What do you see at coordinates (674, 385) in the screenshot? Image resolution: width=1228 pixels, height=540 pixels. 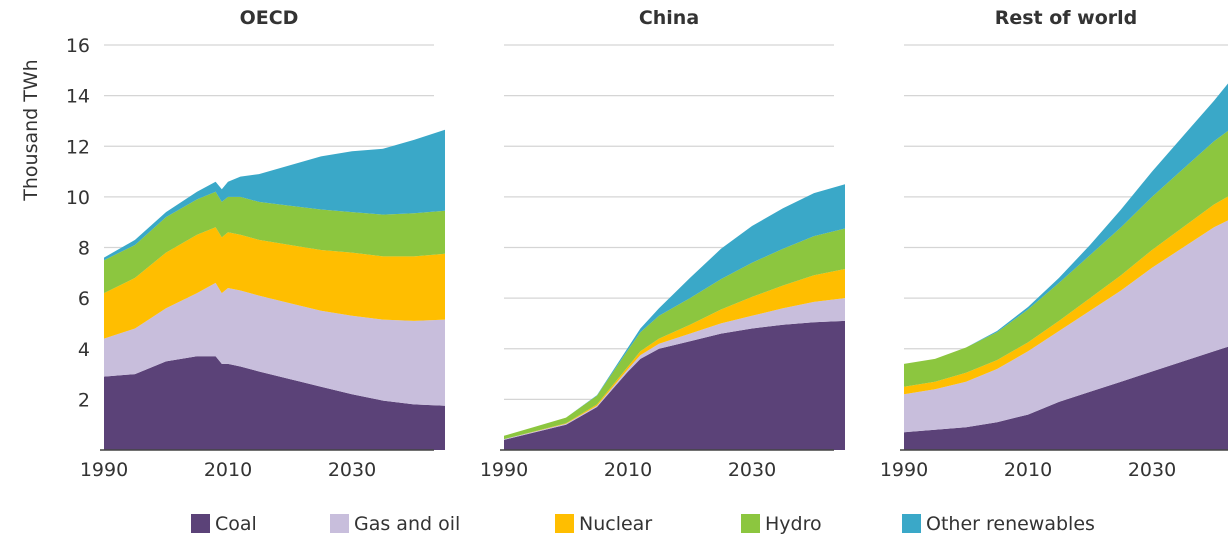 I see `area-china-coal` at bounding box center [674, 385].